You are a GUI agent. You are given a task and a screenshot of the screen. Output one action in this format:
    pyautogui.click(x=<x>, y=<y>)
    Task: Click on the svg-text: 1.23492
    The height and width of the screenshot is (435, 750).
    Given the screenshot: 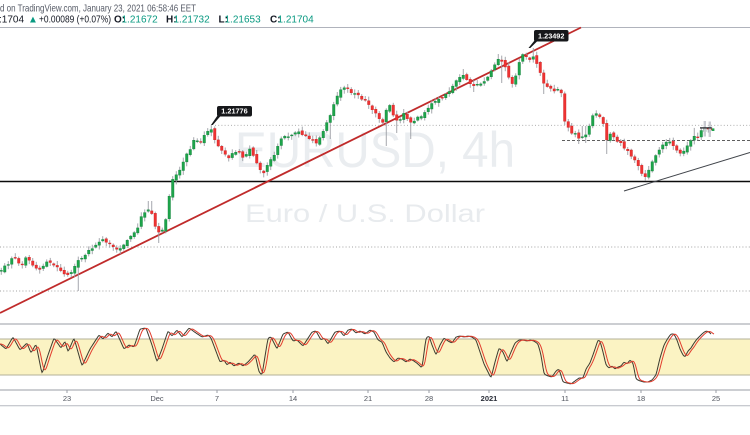 What is the action you would take?
    pyautogui.click(x=551, y=35)
    